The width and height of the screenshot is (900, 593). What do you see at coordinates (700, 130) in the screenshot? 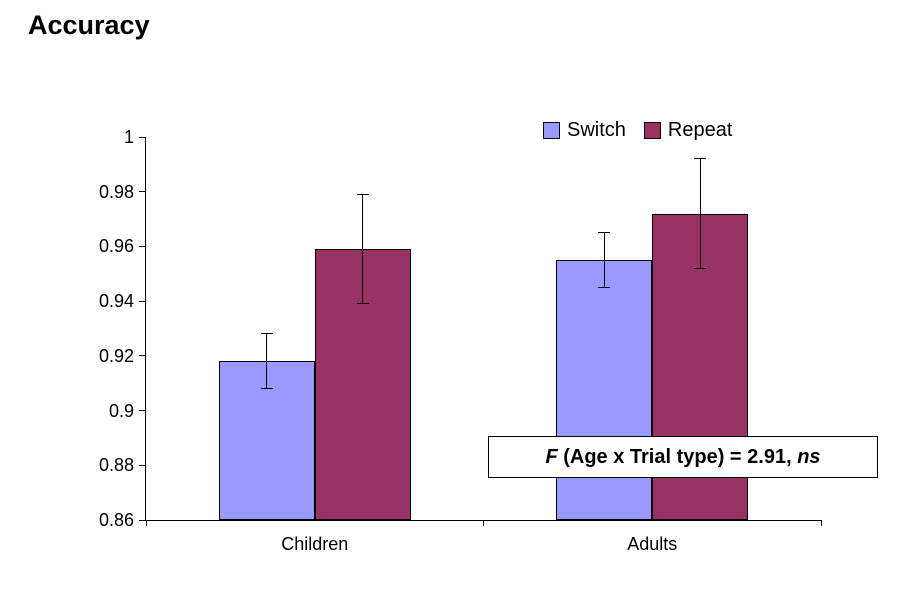
I see `legend-label-repeat: Repeat` at bounding box center [700, 130].